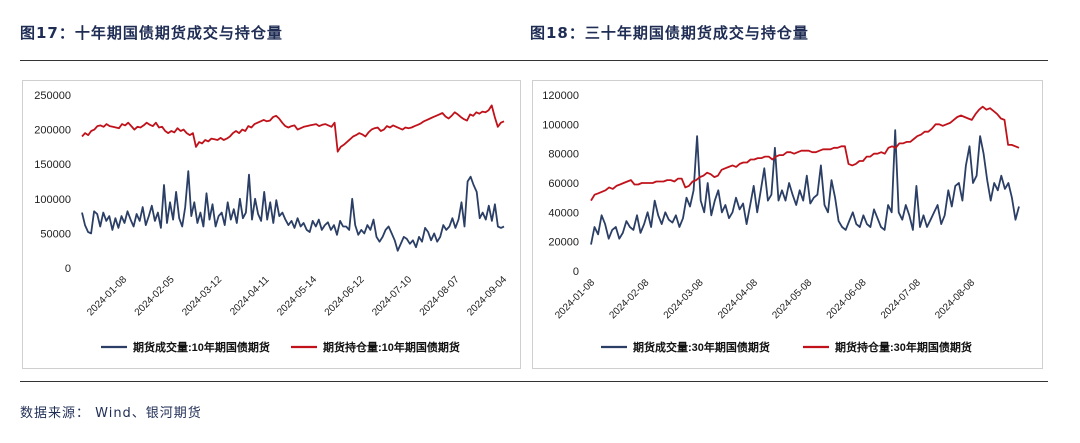 The width and height of the screenshot is (1080, 443). I want to click on chart-30y-legend-label-volume: 期货成交量:30年期国债期货, so click(701, 347).